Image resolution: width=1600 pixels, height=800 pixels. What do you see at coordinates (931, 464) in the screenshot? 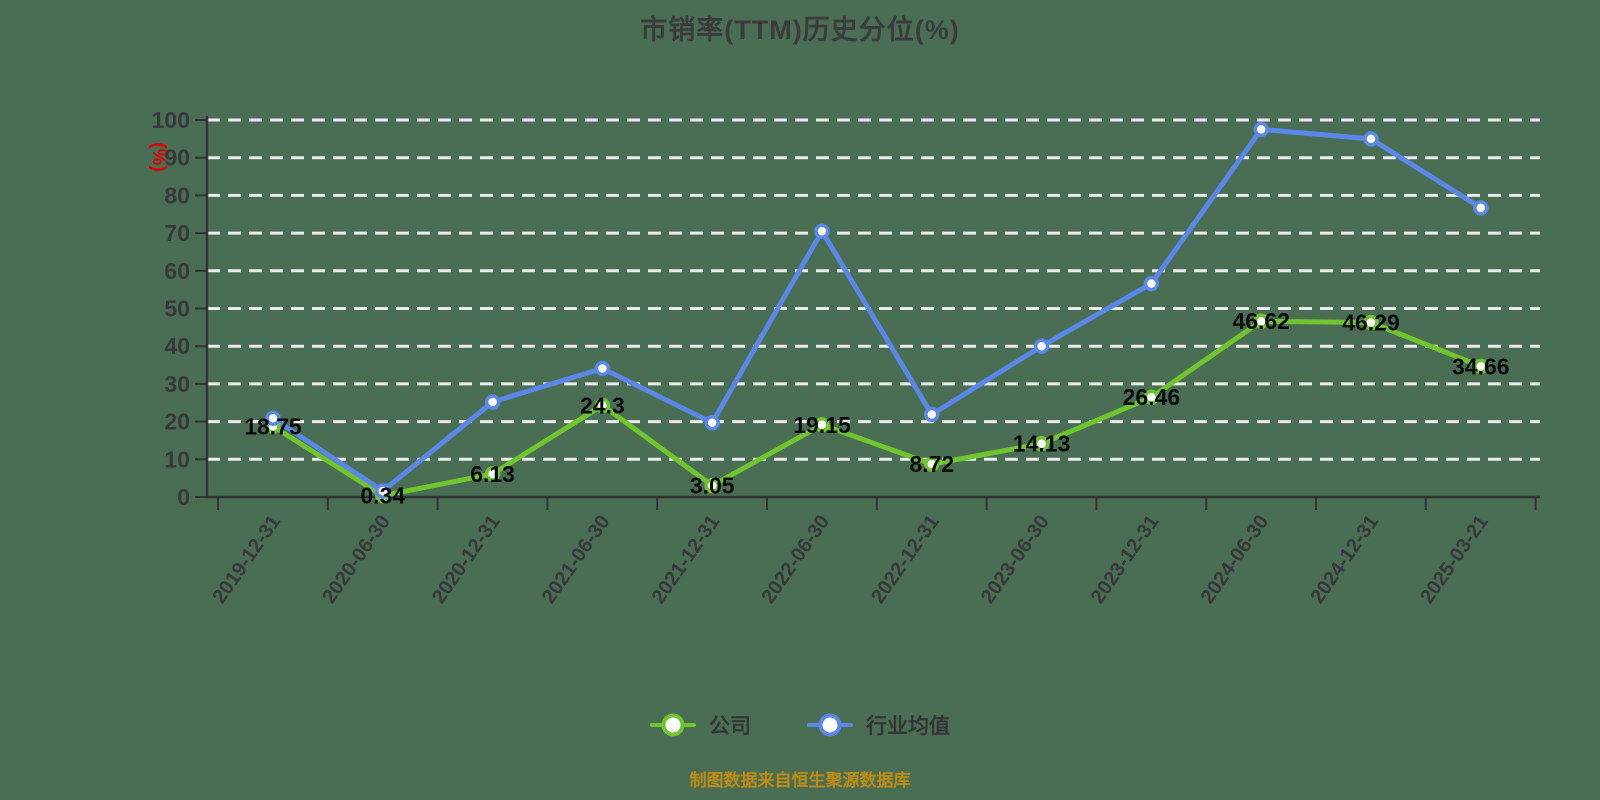
I see `svg-text: 8.72` at bounding box center [931, 464].